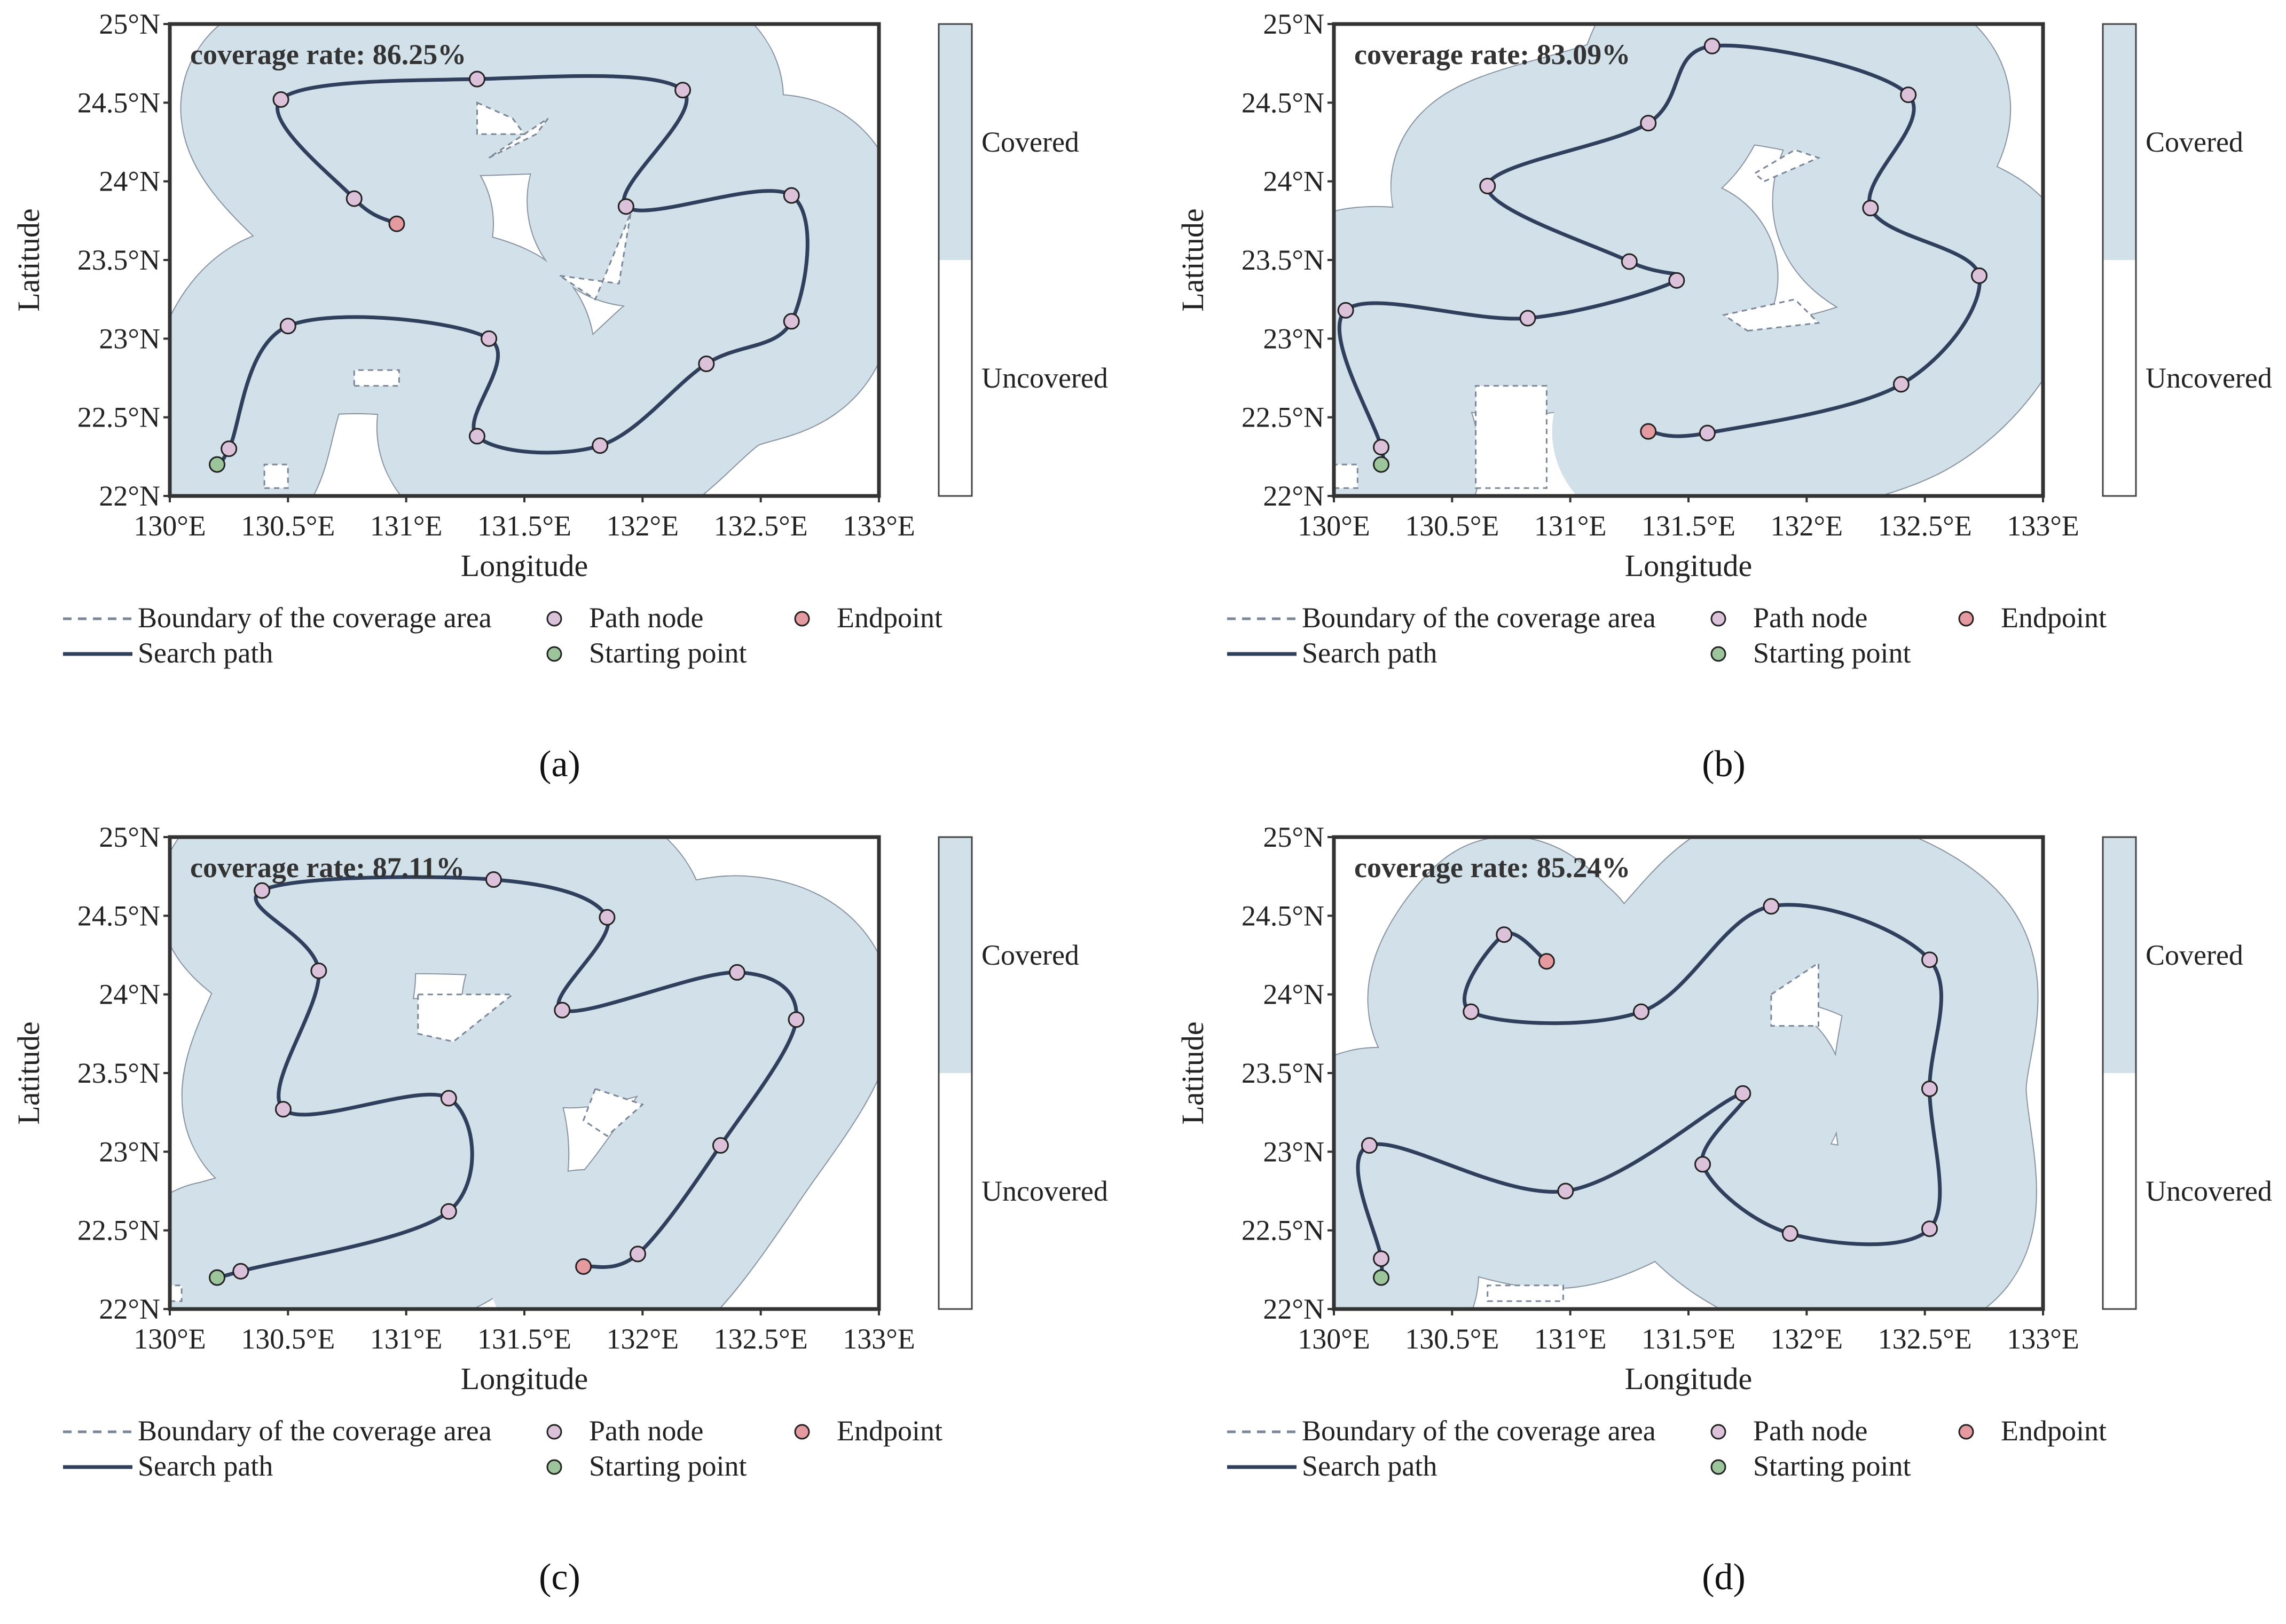 This screenshot has height=1624, width=2286. Describe the element at coordinates (643, 1339) in the screenshot. I see `x-tick-label: 132°E` at that location.